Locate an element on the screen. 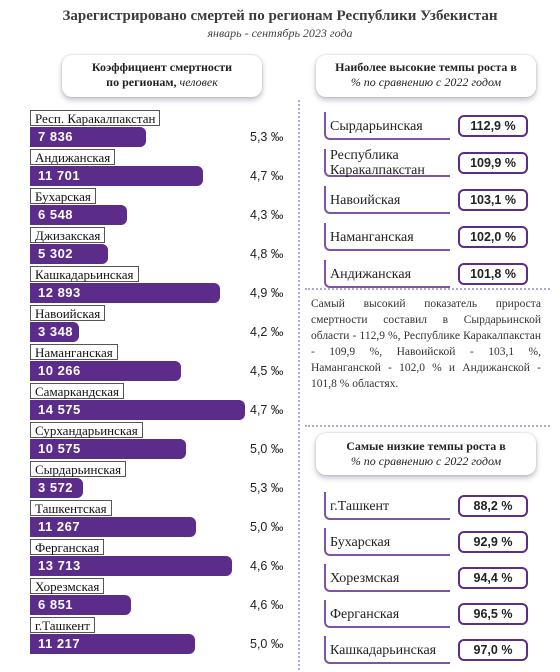 The height and width of the screenshot is (672, 560). growth-list-item: Андижанская 101,8 % is located at coordinates (428, 274).